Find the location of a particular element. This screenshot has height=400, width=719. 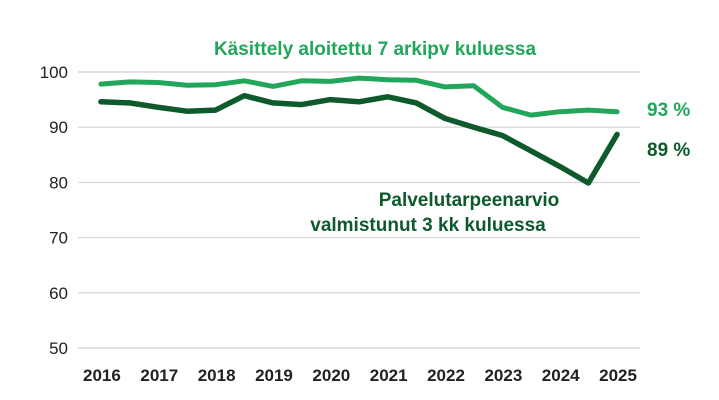

y-tick-label: 100 is located at coordinates (54, 72).